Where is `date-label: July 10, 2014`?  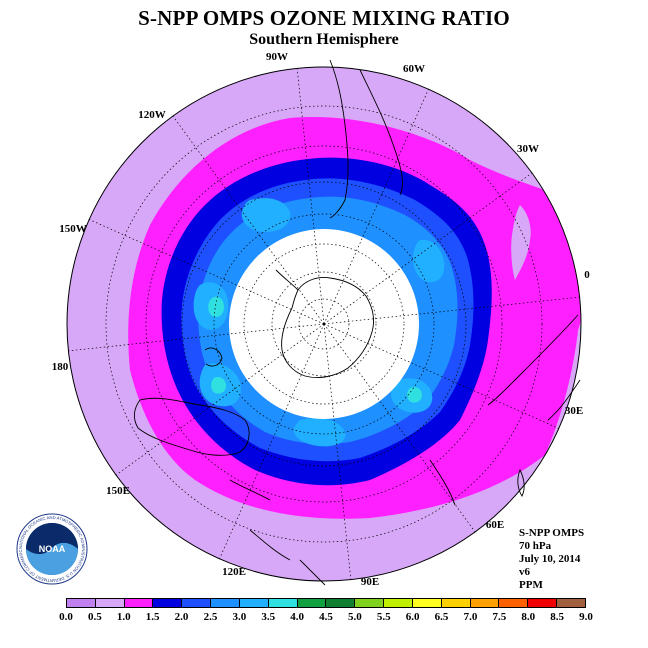
date-label: July 10, 2014 is located at coordinates (550, 559).